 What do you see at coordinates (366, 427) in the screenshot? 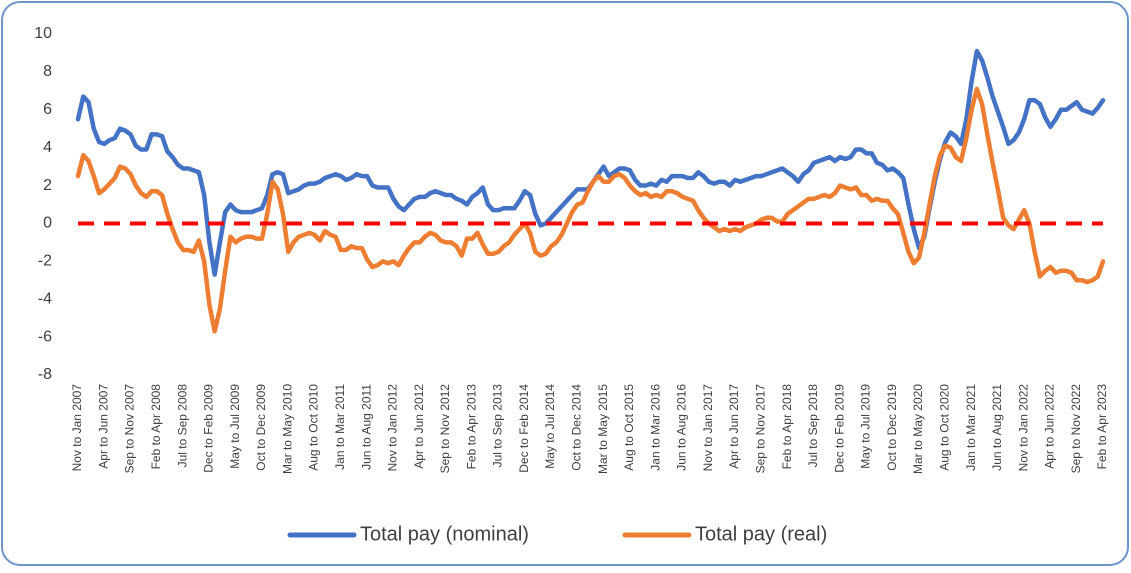
I see `x-tick-label: Jun to Aug 2011` at bounding box center [366, 427].